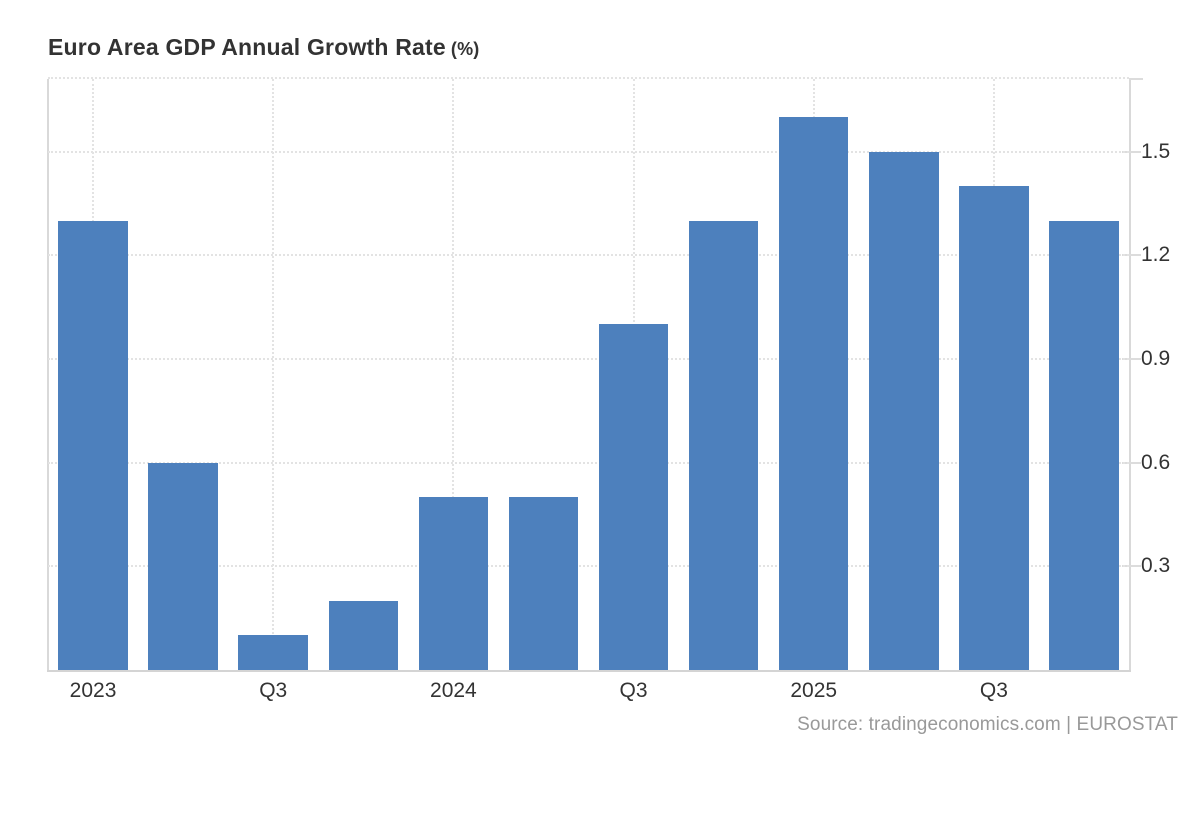  What do you see at coordinates (588, 78) in the screenshot?
I see `plot-top-border` at bounding box center [588, 78].